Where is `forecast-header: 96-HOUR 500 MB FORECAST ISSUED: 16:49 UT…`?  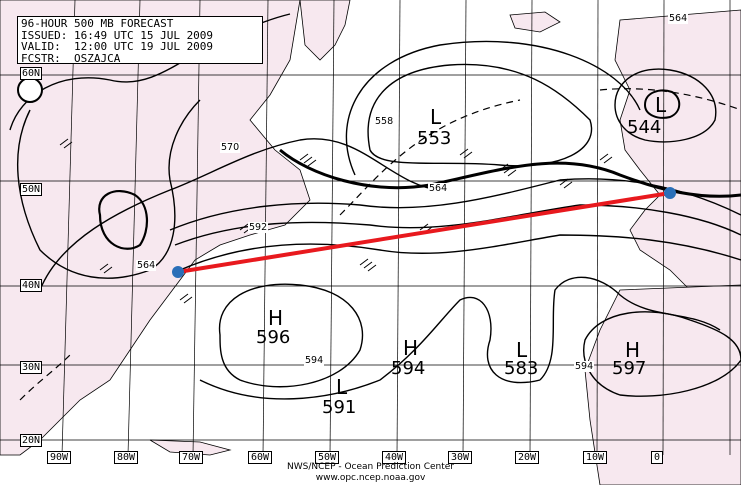 forecast-header: 96-HOUR 500 MB FORECAST ISSUED: 16:49 UT… is located at coordinates (140, 40).